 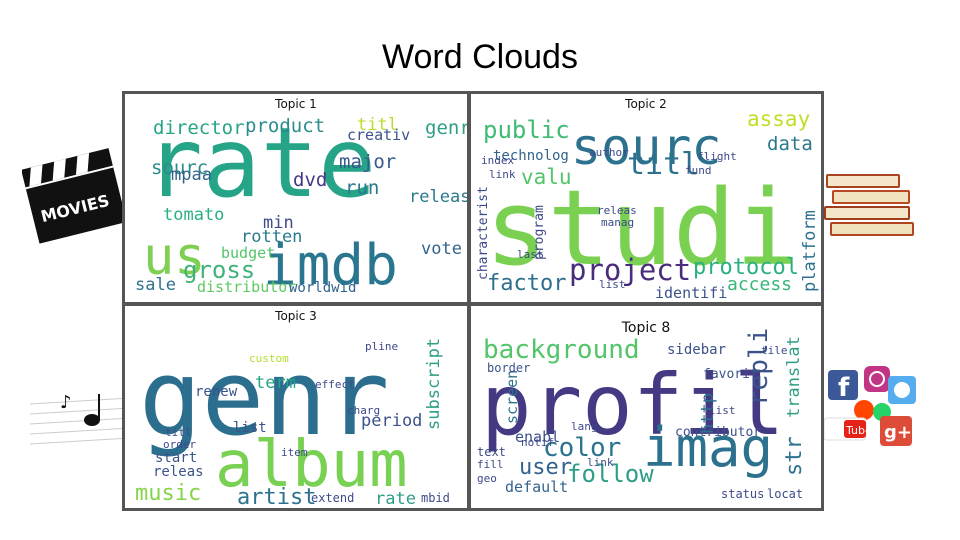 What do you see at coordinates (480, 57) in the screenshot?
I see `slide-title: Word Clouds` at bounding box center [480, 57].